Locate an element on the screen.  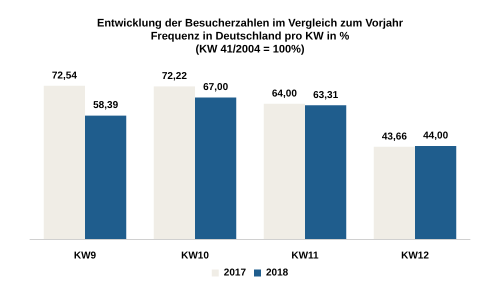
x-tick-label: KW11 is located at coordinates (305, 256).